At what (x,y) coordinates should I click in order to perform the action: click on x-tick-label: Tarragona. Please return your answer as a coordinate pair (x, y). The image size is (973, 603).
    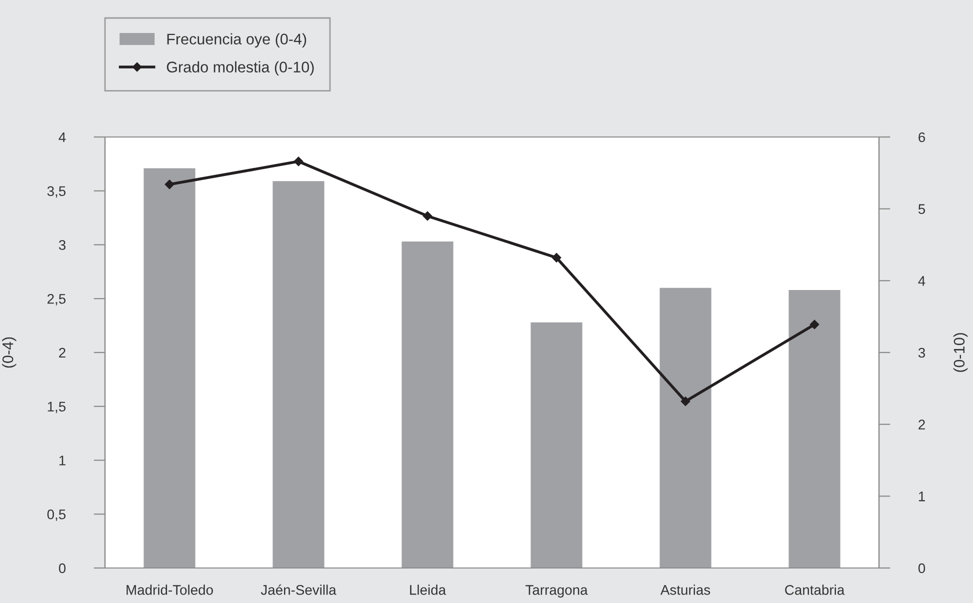
    Looking at the image, I should click on (557, 591).